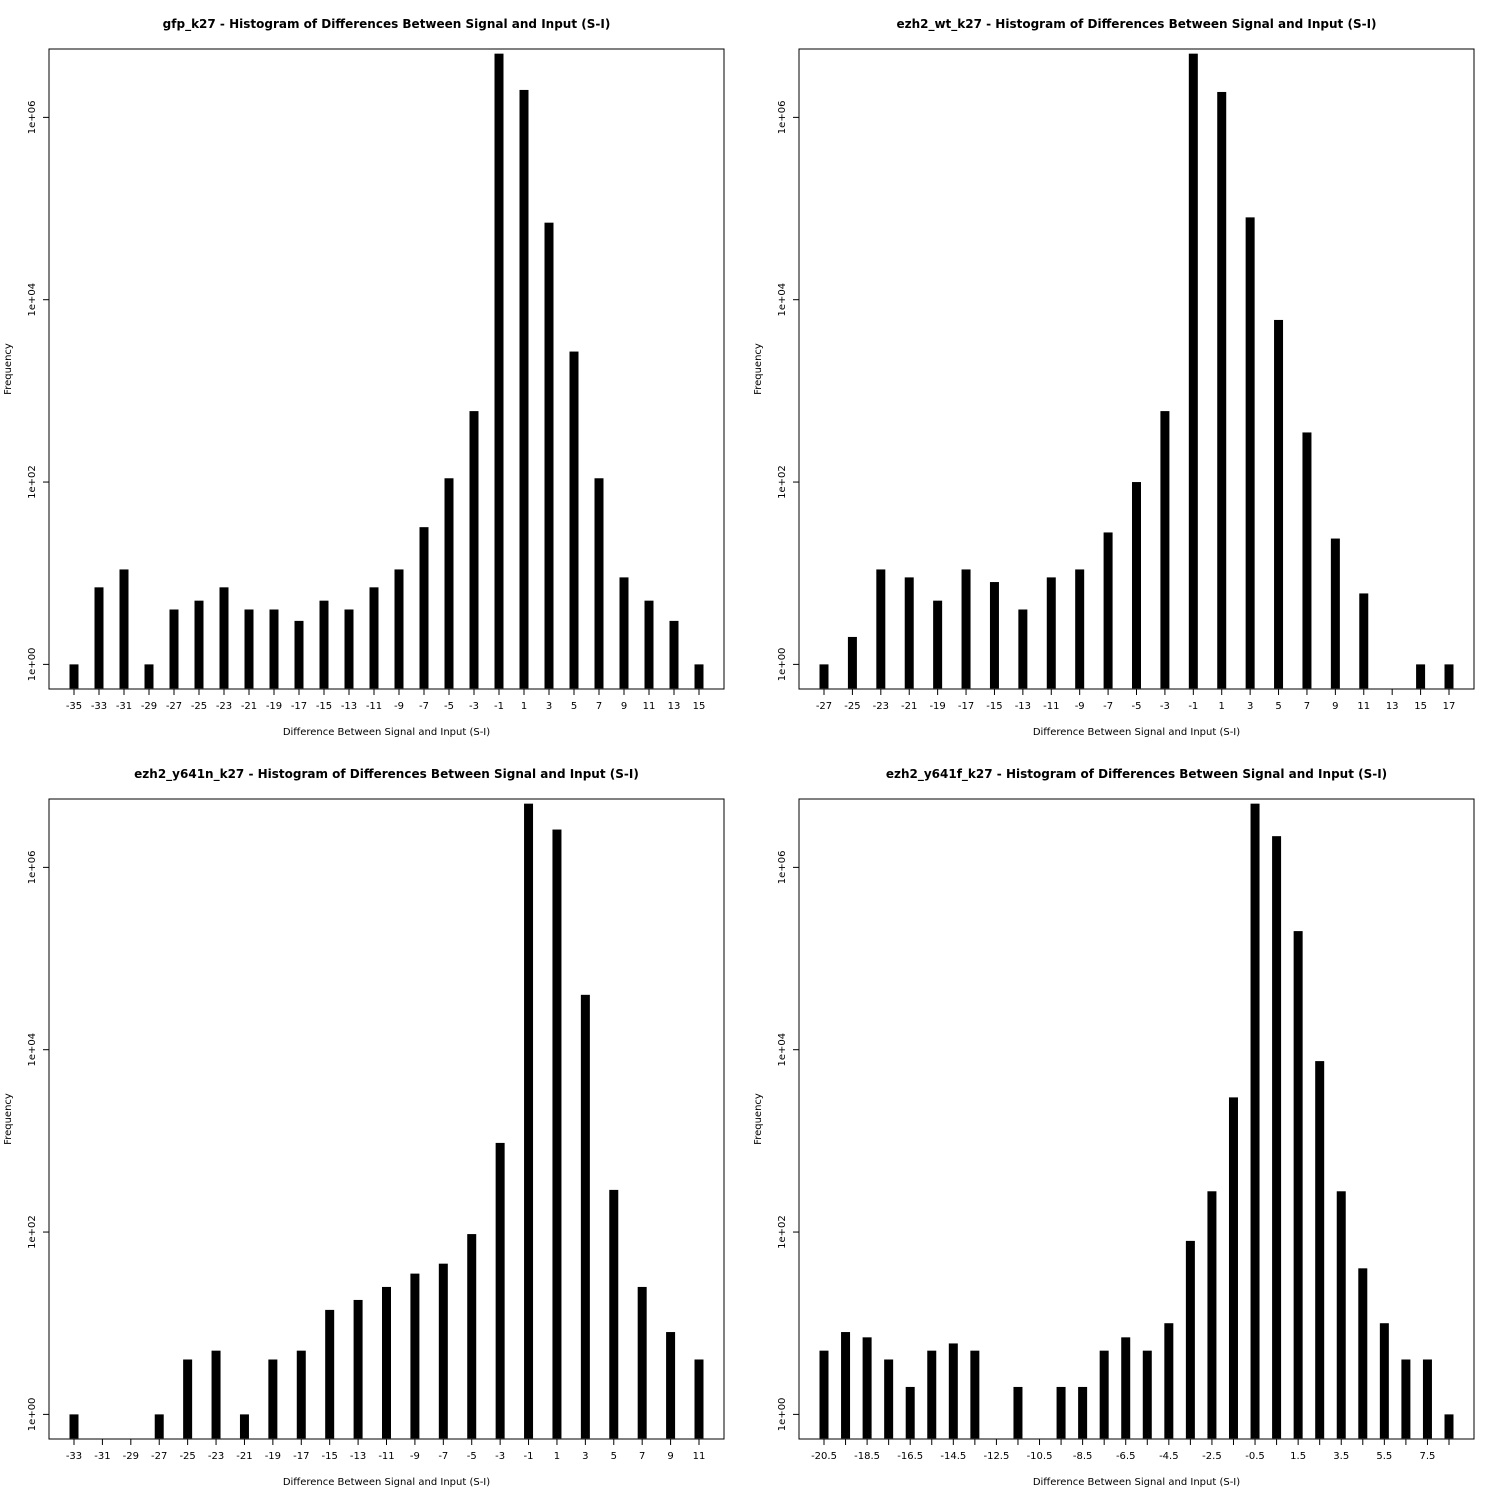 The height and width of the screenshot is (1500, 1500). I want to click on x-tick-label: -10.5, so click(1040, 1456).